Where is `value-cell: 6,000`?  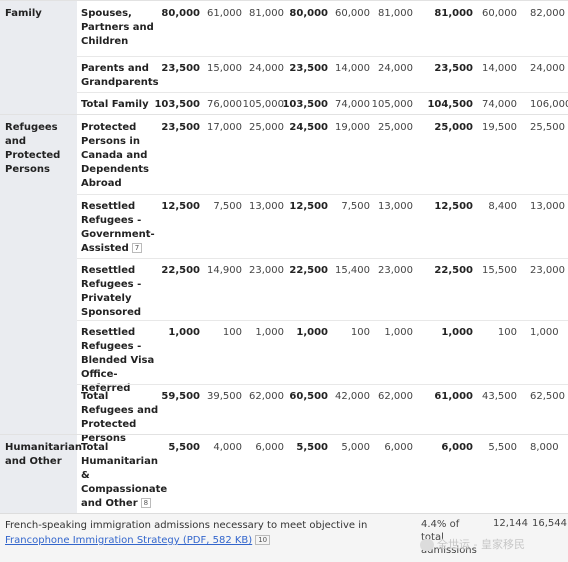 value-cell: 6,000 is located at coordinates (457, 447).